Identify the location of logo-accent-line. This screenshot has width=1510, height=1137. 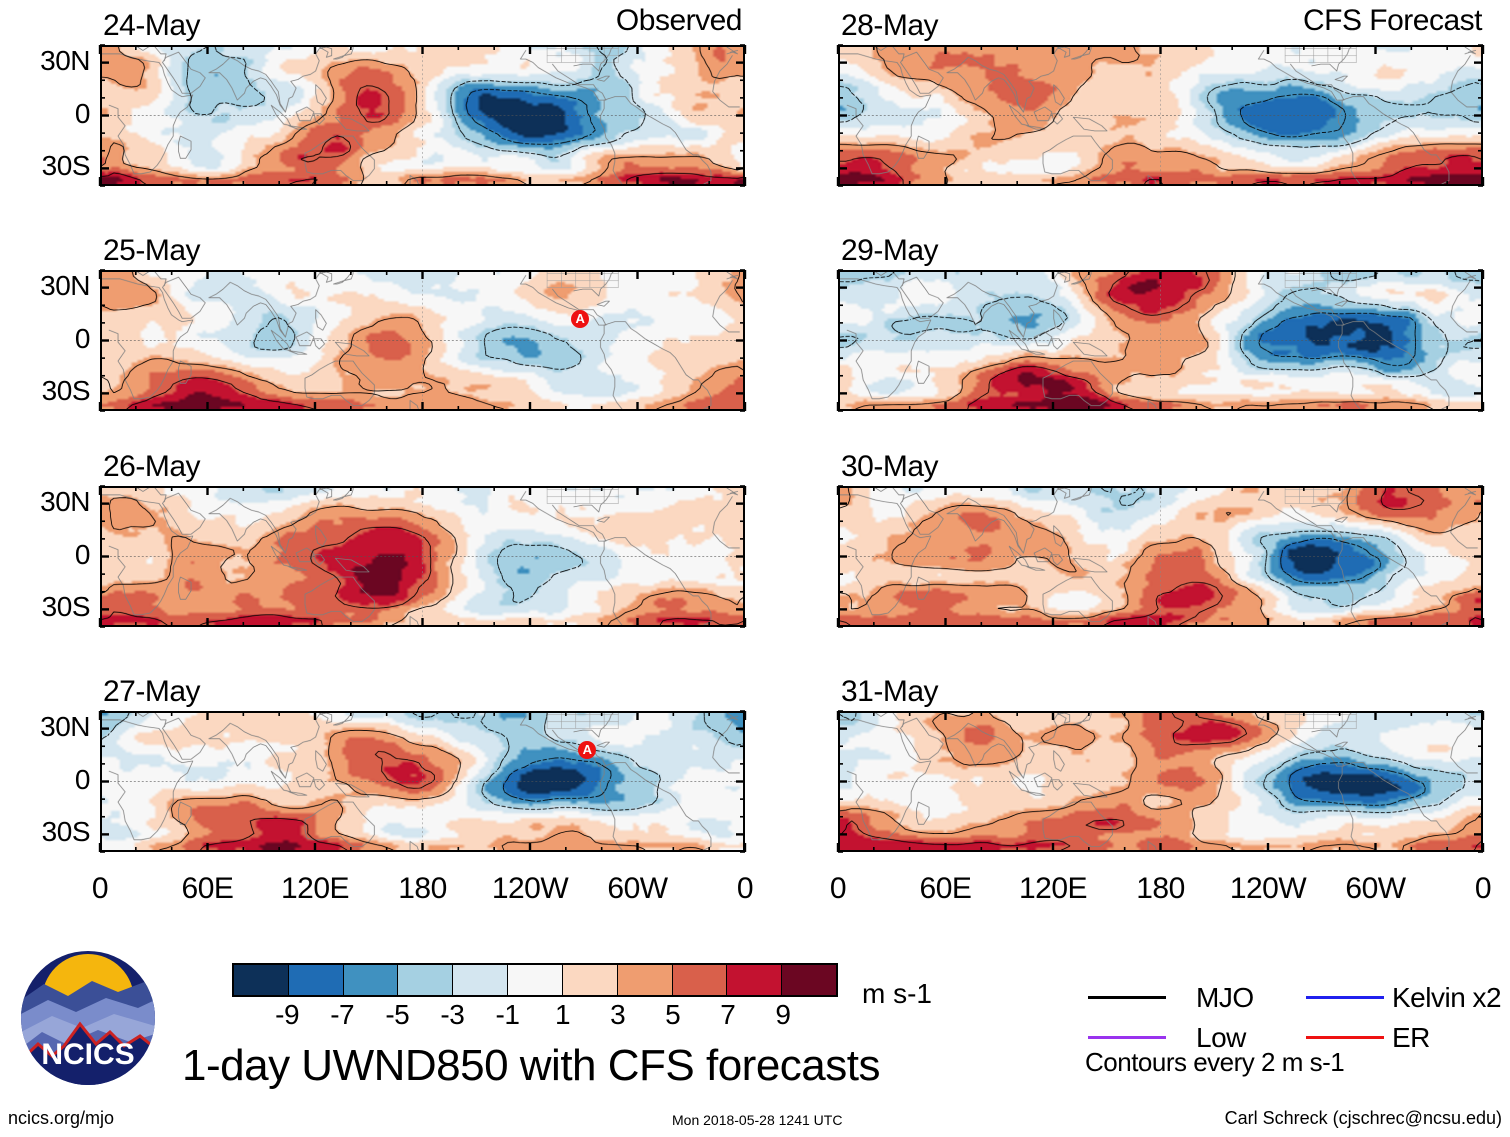
(88, 1041).